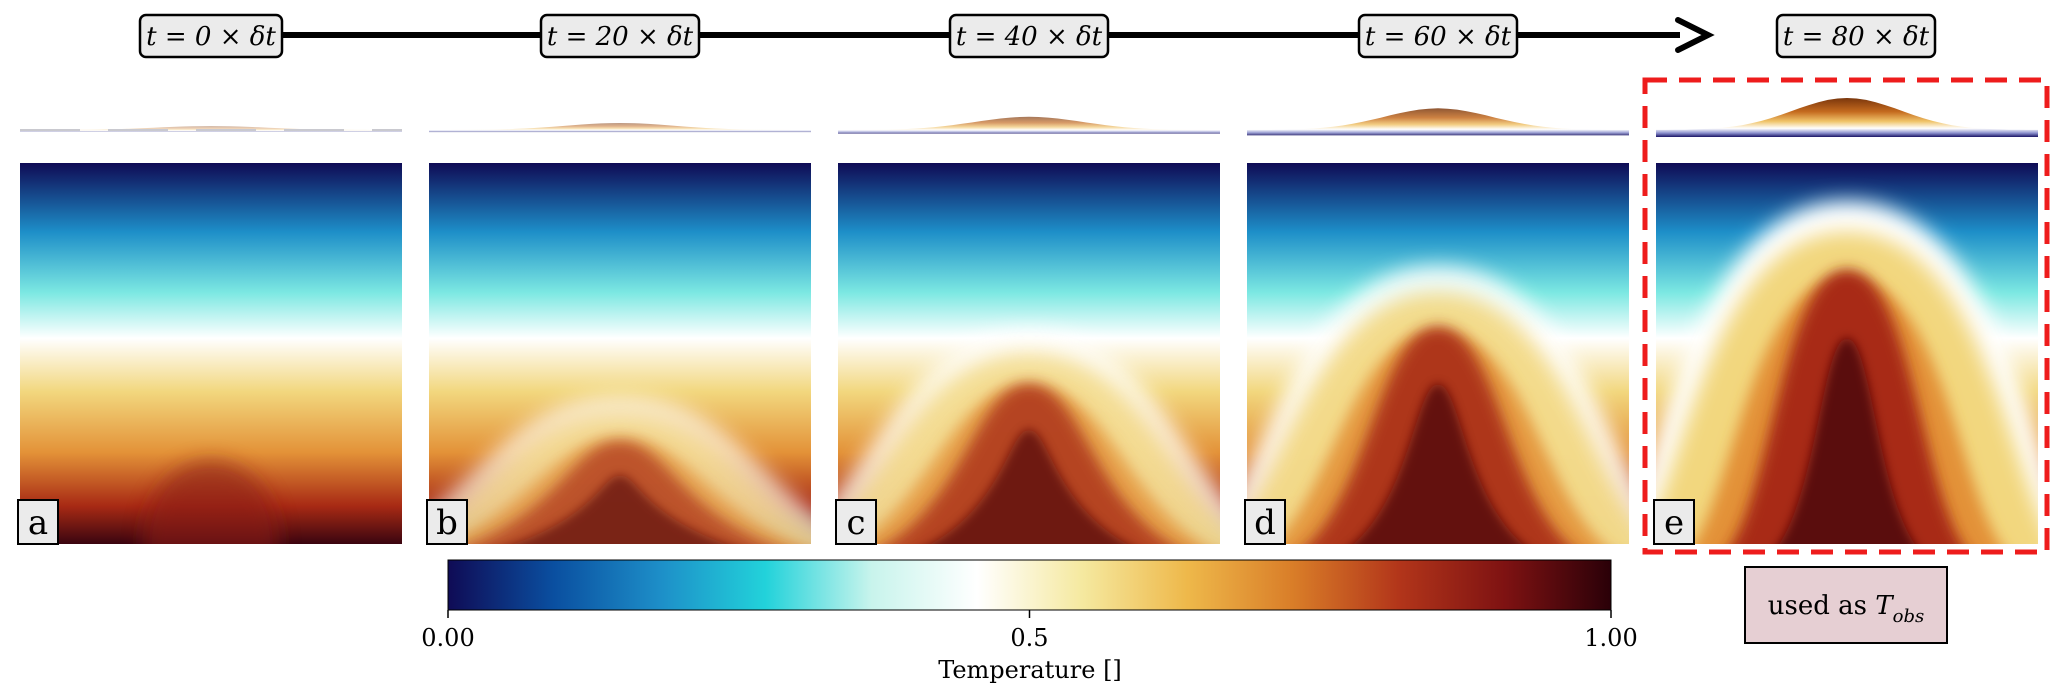 The width and height of the screenshot is (2067, 697). I want to click on colorbar-tick-label: 0.00, so click(447, 638).